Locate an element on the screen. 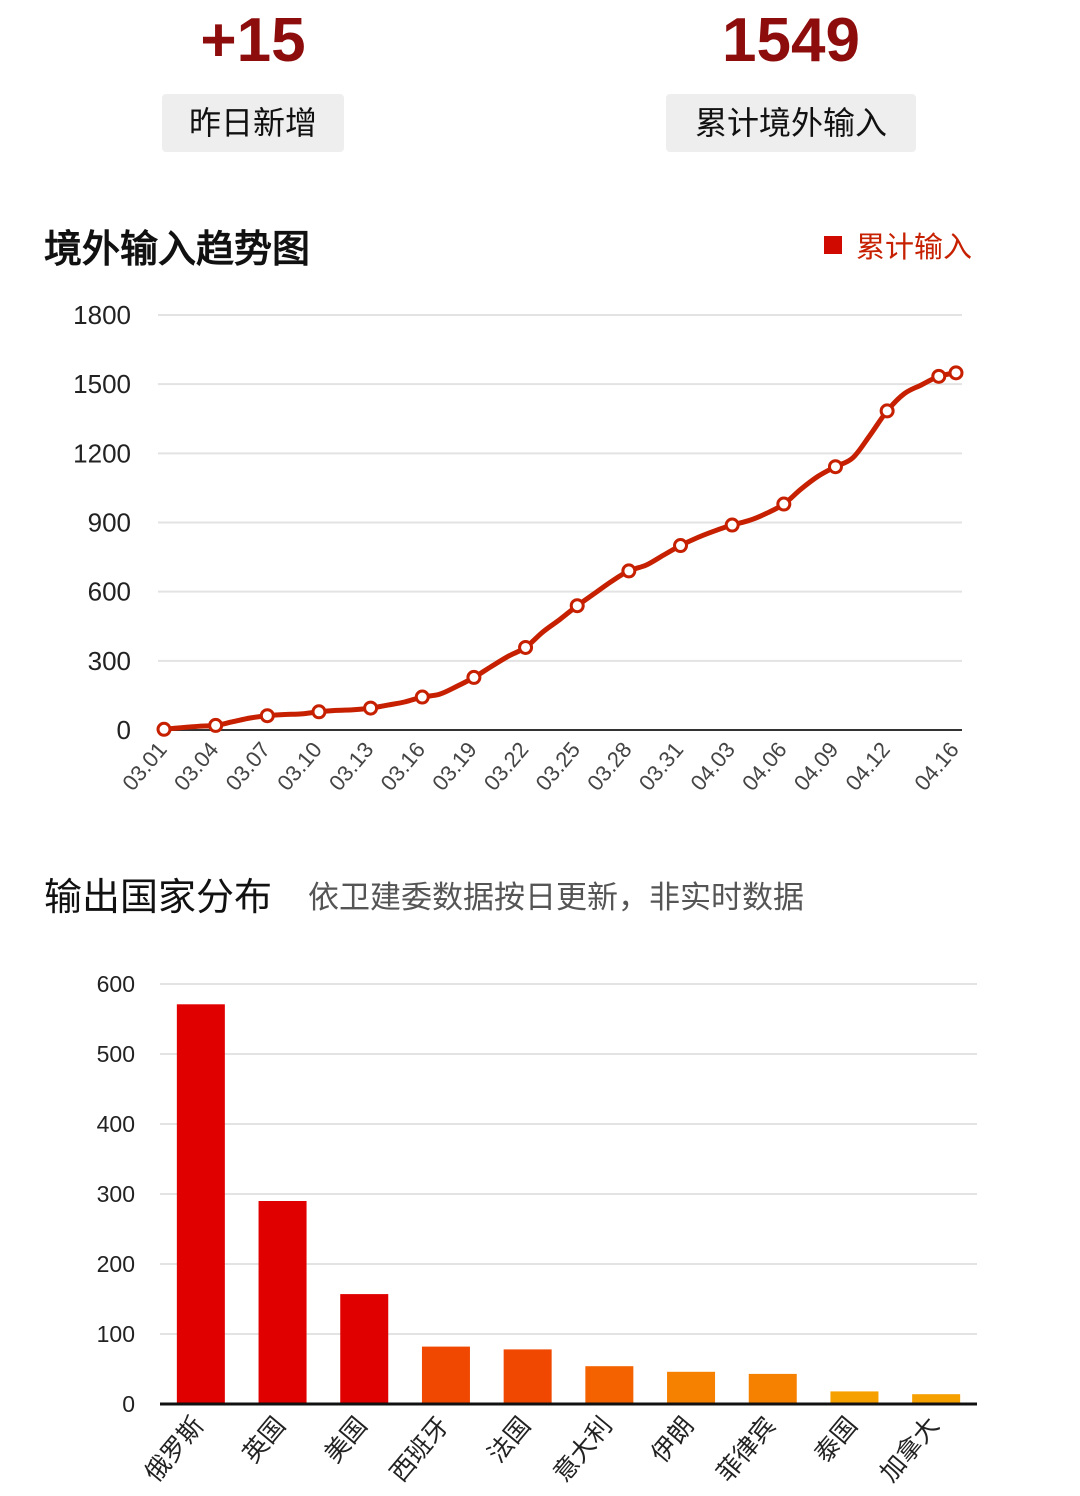 This screenshot has width=1080, height=1496. legend-swatch-icon is located at coordinates (833, 245).